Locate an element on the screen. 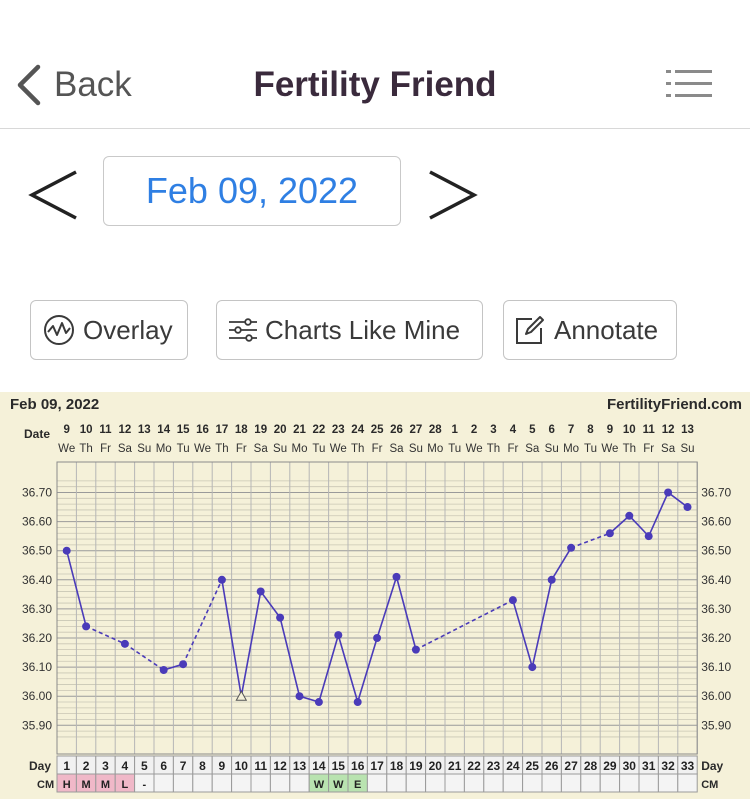 The width and height of the screenshot is (750, 799). cm-value: E is located at coordinates (357, 785).